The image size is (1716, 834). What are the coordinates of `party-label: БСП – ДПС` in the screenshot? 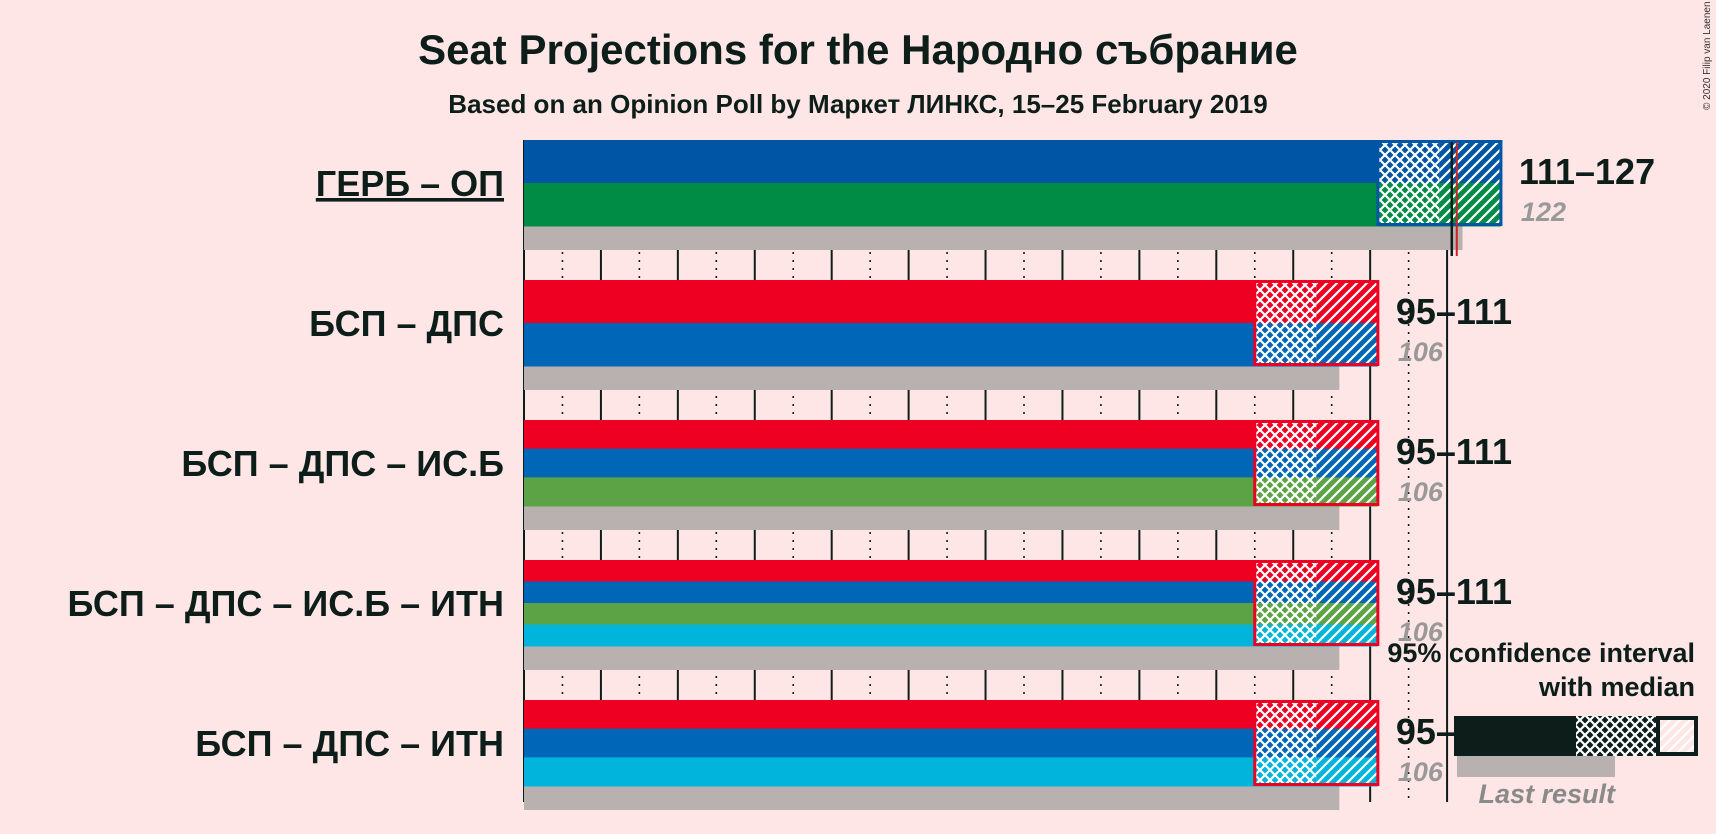 It's located at (406, 323).